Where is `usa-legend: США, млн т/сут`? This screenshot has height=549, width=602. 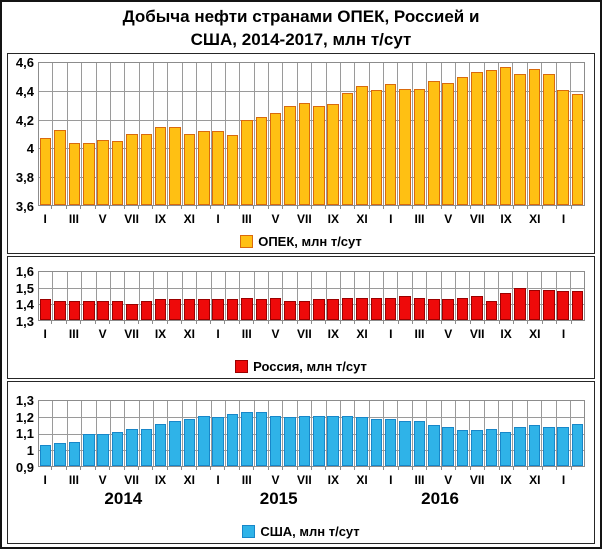 usa-legend: США, млн т/сут is located at coordinates (301, 531).